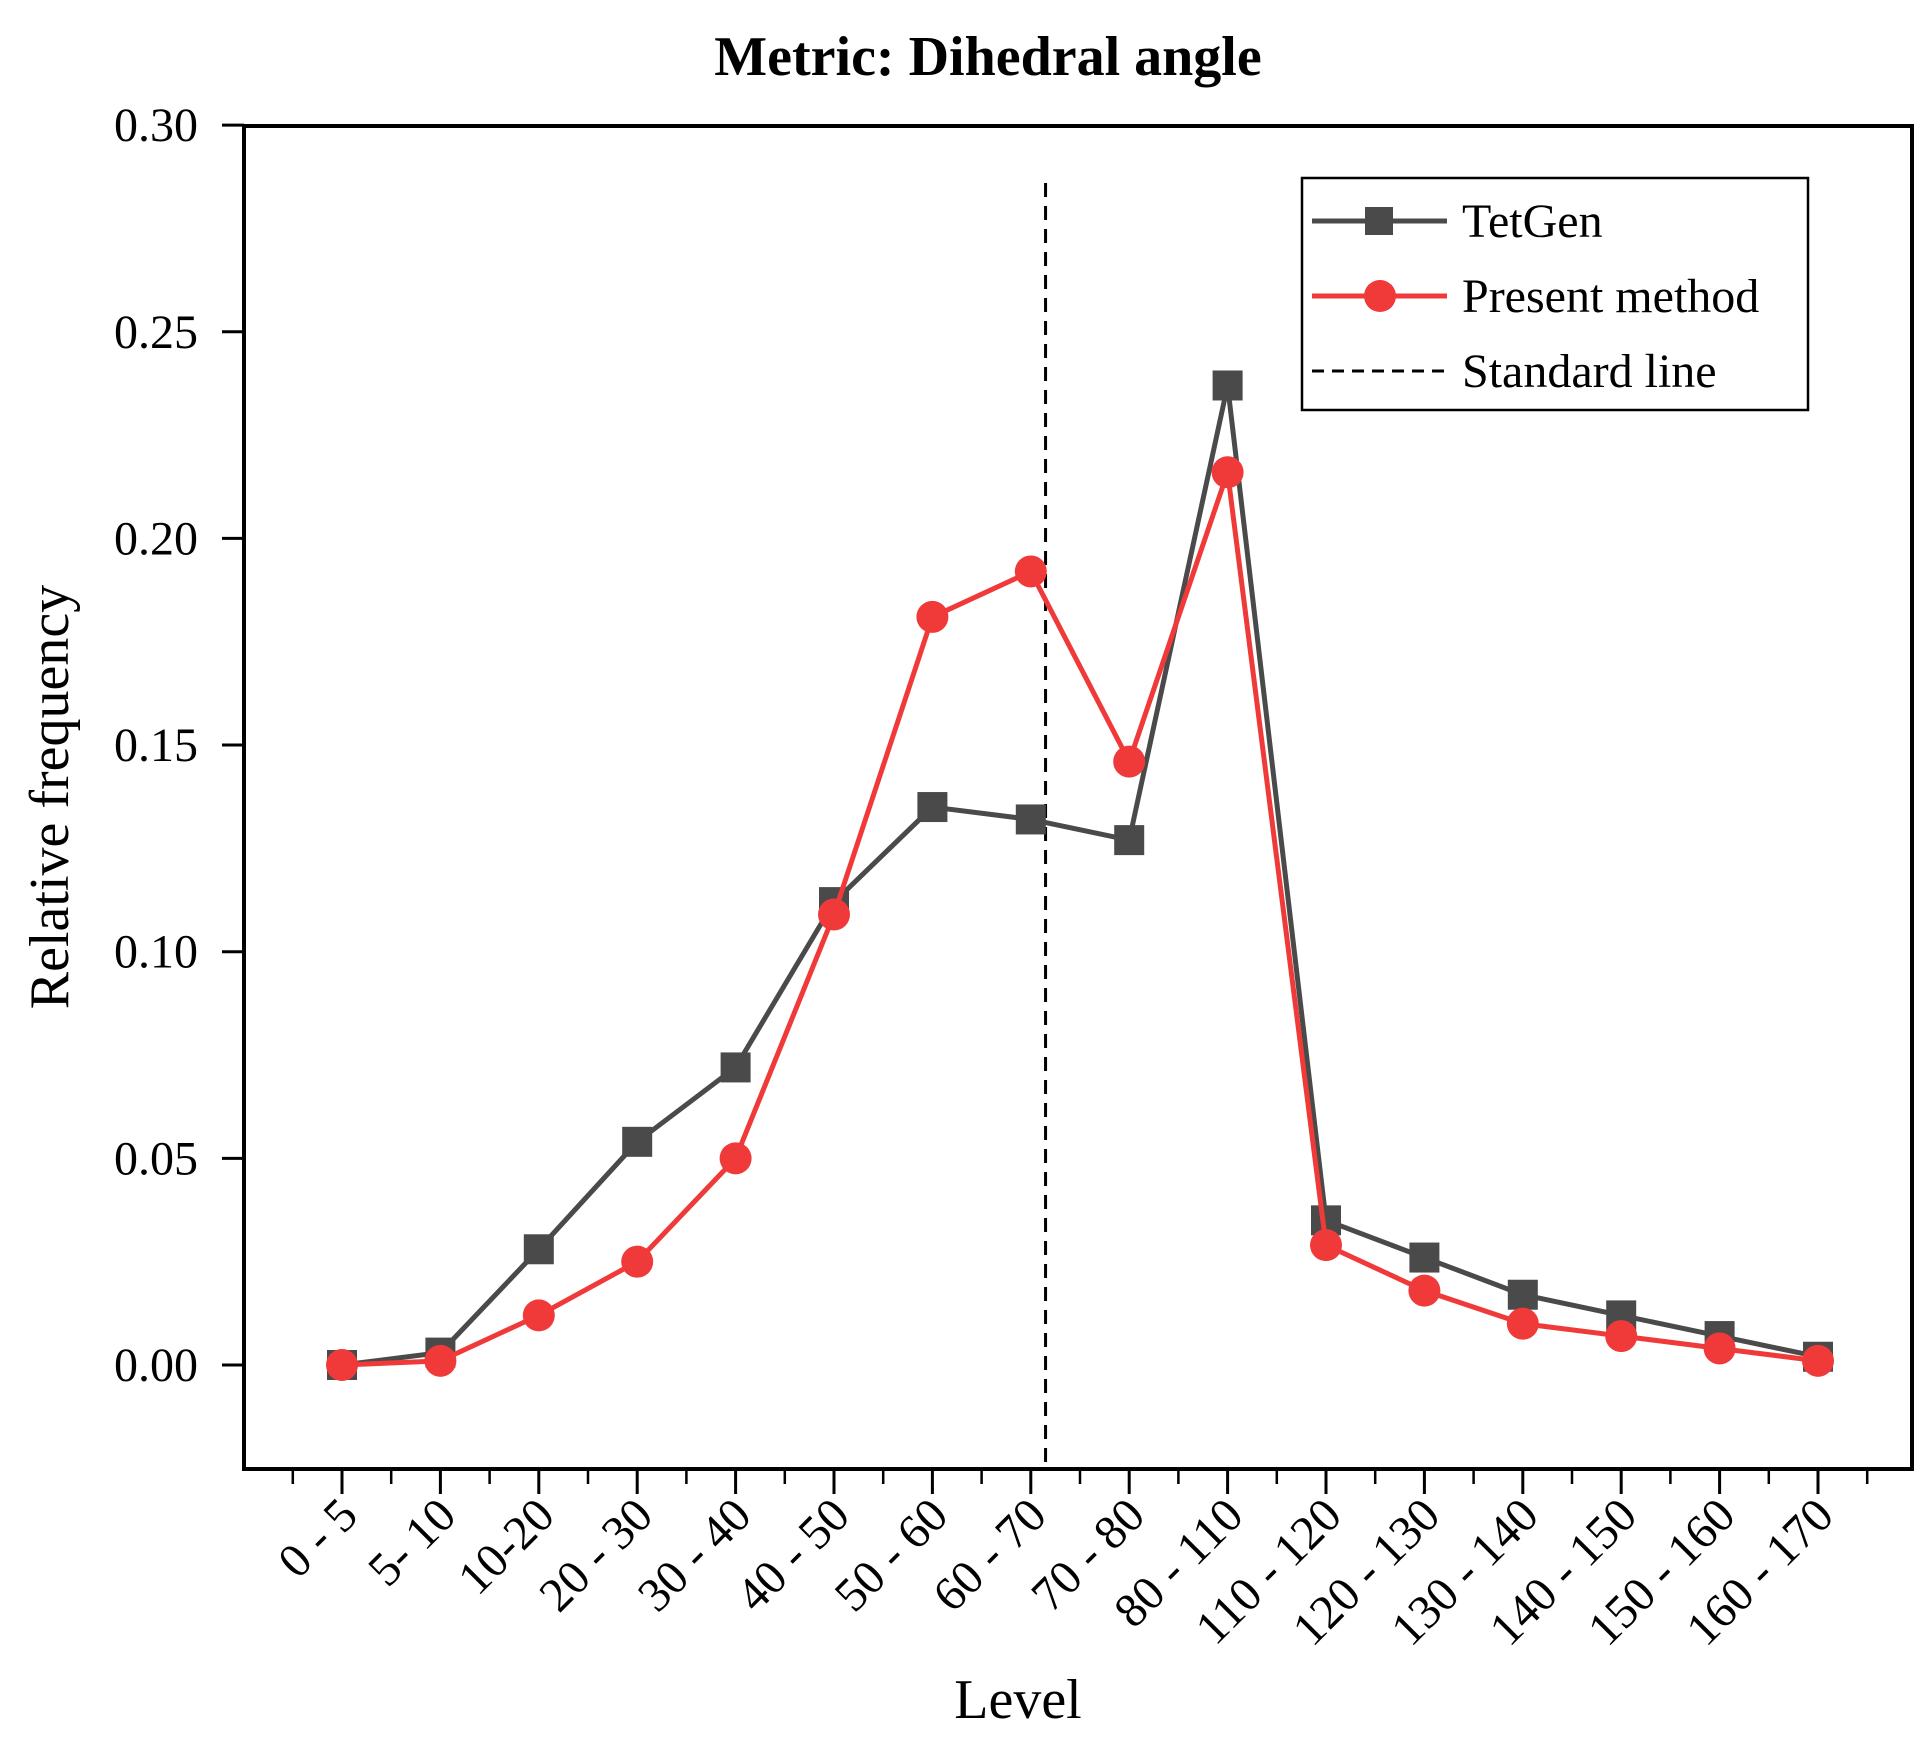 This screenshot has width=1932, height=1737. What do you see at coordinates (1457, 221) in the screenshot?
I see `legend-entry-tetgen: TetGen` at bounding box center [1457, 221].